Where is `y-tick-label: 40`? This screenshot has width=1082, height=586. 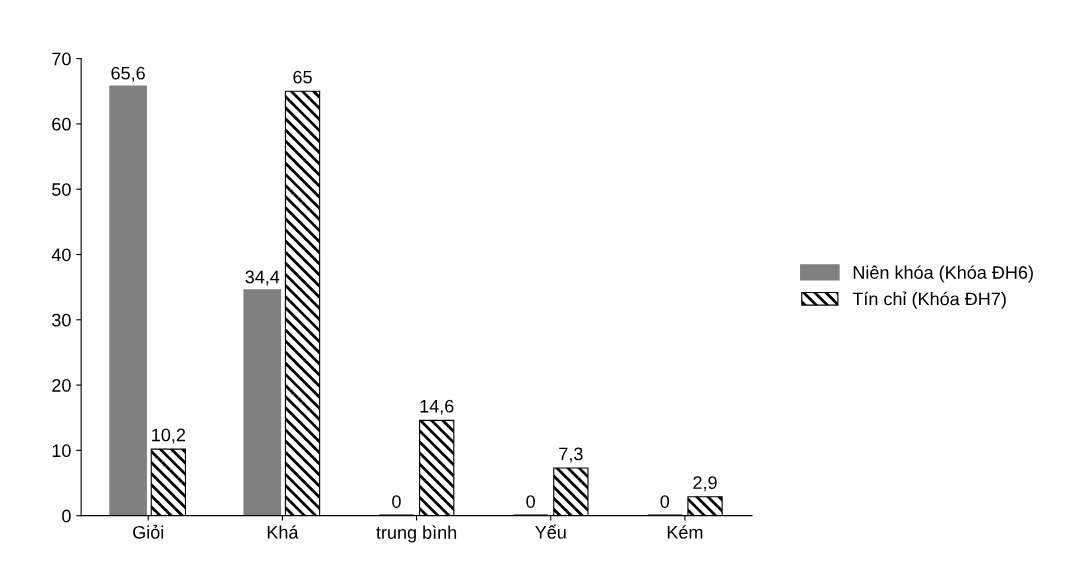 y-tick-label: 40 is located at coordinates (61, 255).